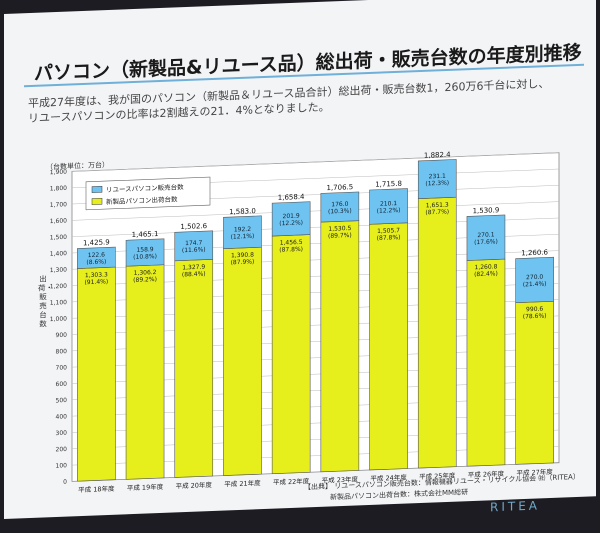 The width and height of the screenshot is (600, 533). What do you see at coordinates (340, 212) in the screenshot?
I see `reuse-pct-label: (10.3%)` at bounding box center [340, 212].